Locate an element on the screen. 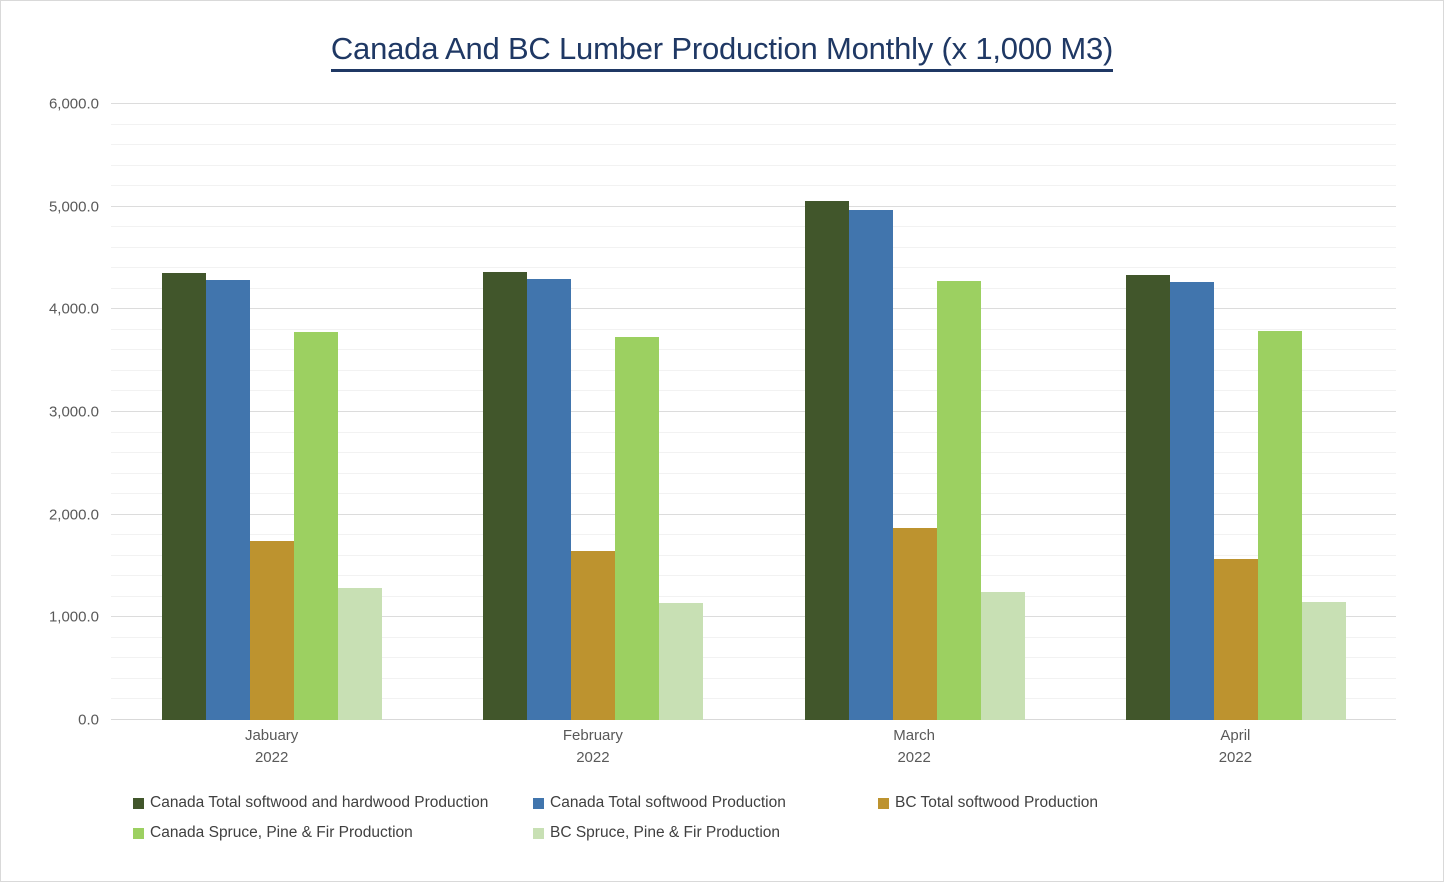  legend-label: BC Spruce, Pine & Fir Production is located at coordinates (665, 832).